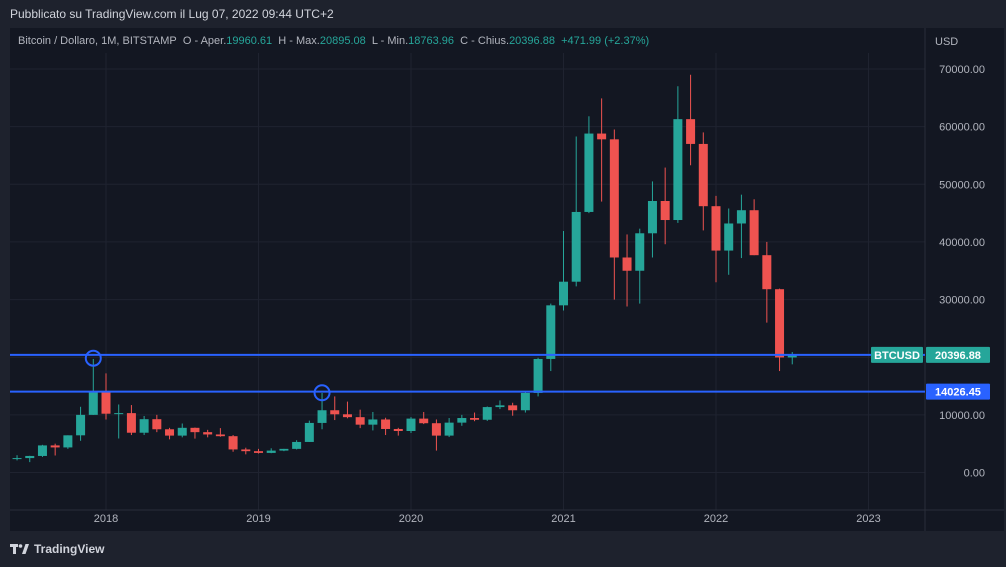 Image resolution: width=1006 pixels, height=567 pixels. I want to click on x-tick-label: 2018, so click(106, 519).